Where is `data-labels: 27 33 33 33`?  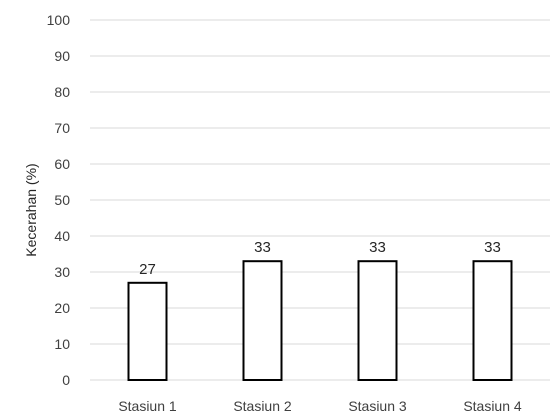 data-labels: 27 33 33 33 is located at coordinates (320, 258).